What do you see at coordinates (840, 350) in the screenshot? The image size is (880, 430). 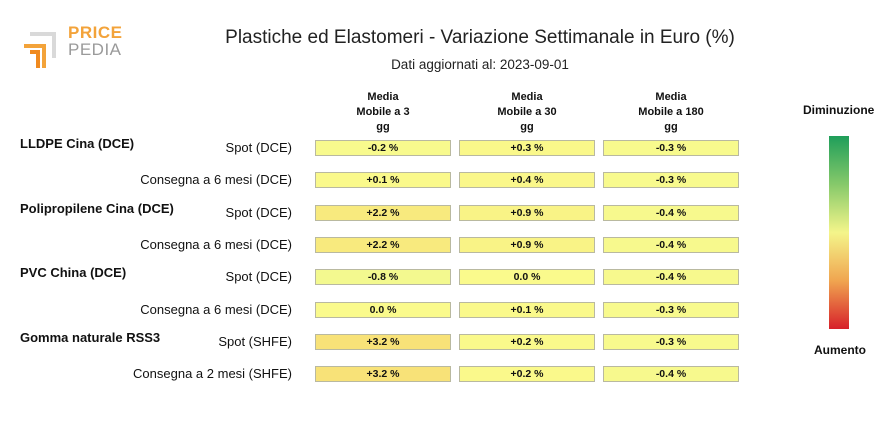 I see `legend-bottom-label: Aumento` at bounding box center [840, 350].